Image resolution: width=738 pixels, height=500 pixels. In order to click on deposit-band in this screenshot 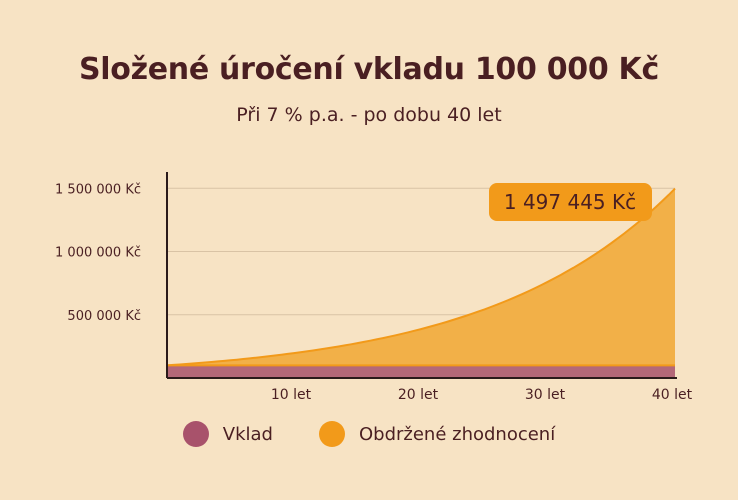, I will do `click(421, 371)`.